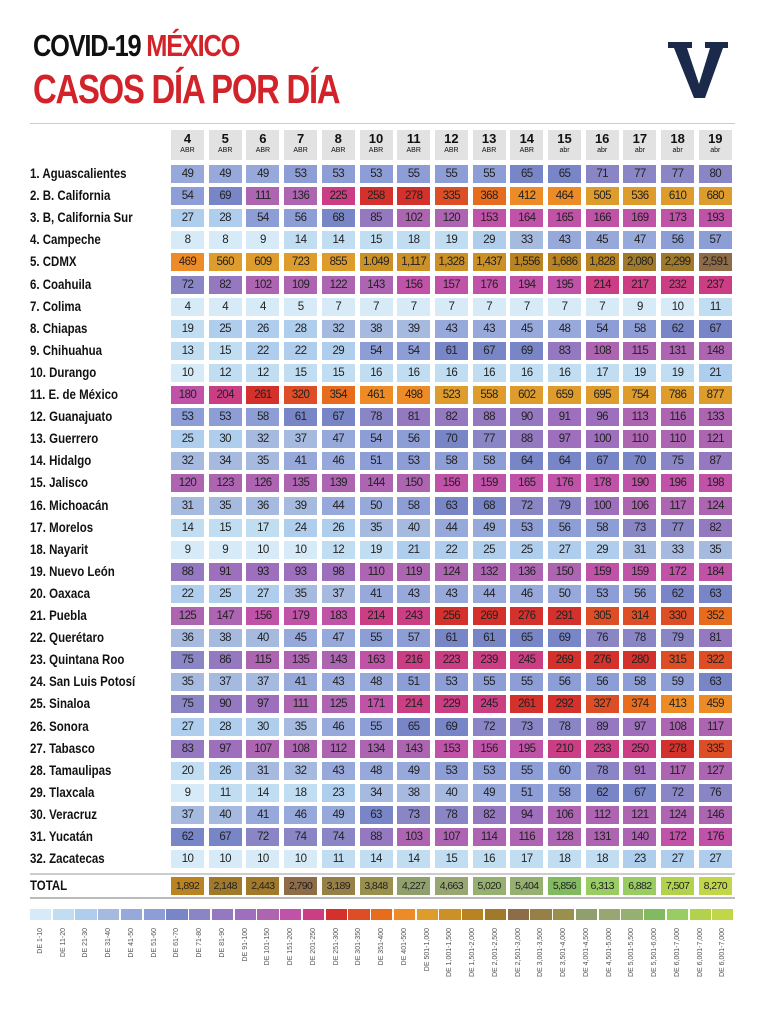 The width and height of the screenshot is (765, 1024). Describe the element at coordinates (376, 527) in the screenshot. I see `heatmap-cell: 35` at that location.